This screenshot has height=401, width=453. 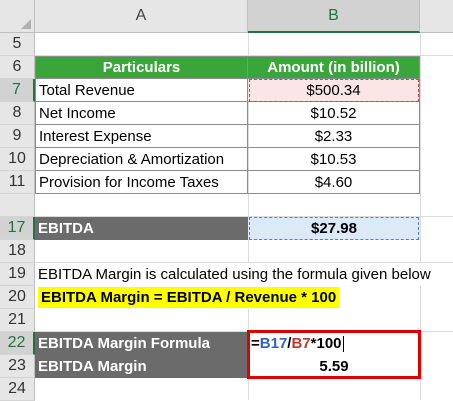 I want to click on column-header-c, so click(x=436, y=16).